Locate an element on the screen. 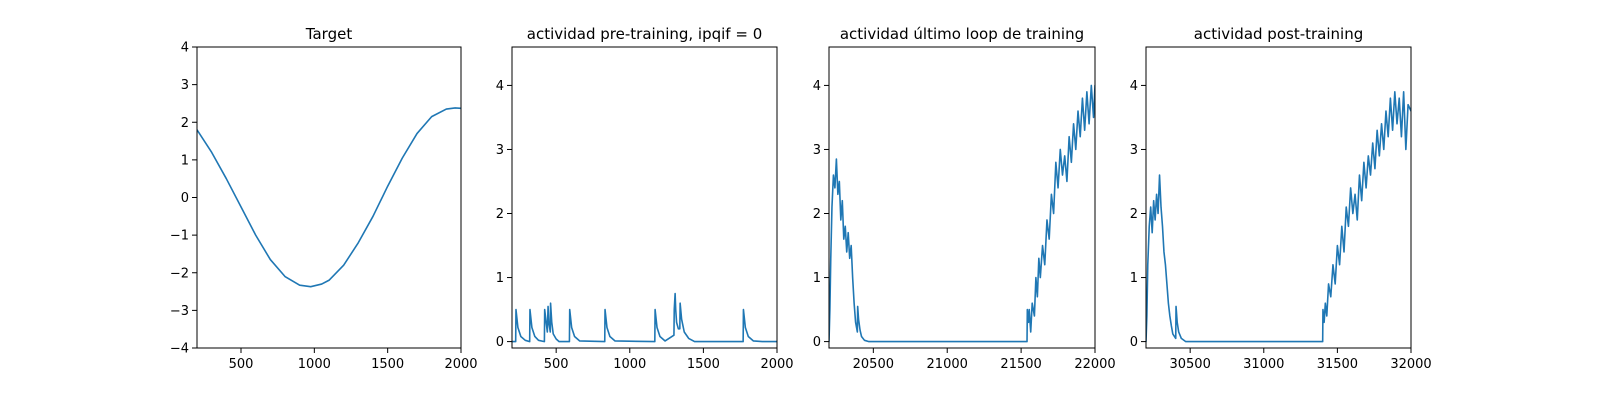 This screenshot has height=400, width=1600. x-tick-label: 22000 is located at coordinates (1094, 364).